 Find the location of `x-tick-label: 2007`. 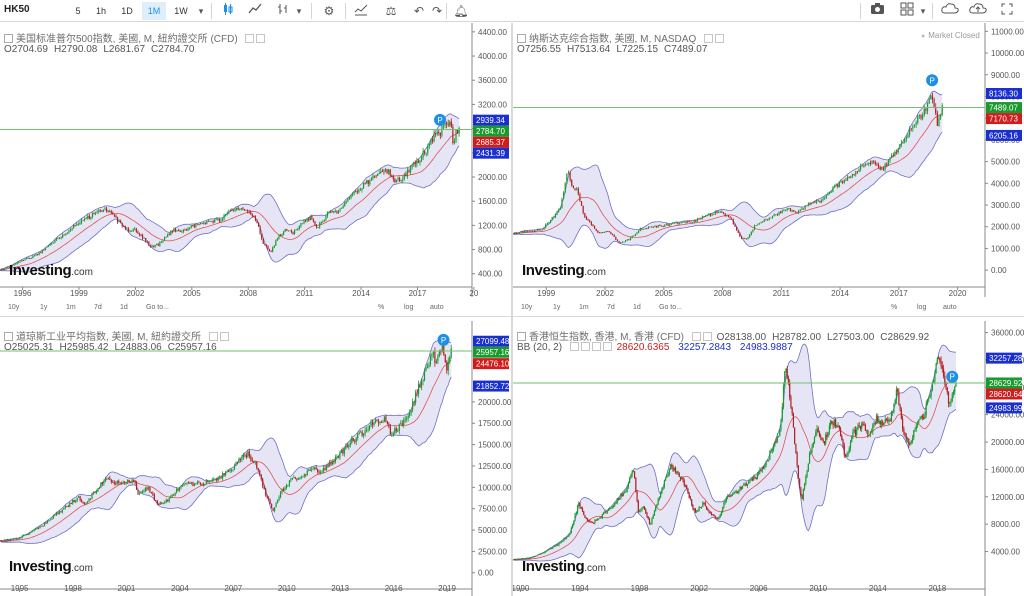

x-tick-label: 2007 is located at coordinates (233, 588).